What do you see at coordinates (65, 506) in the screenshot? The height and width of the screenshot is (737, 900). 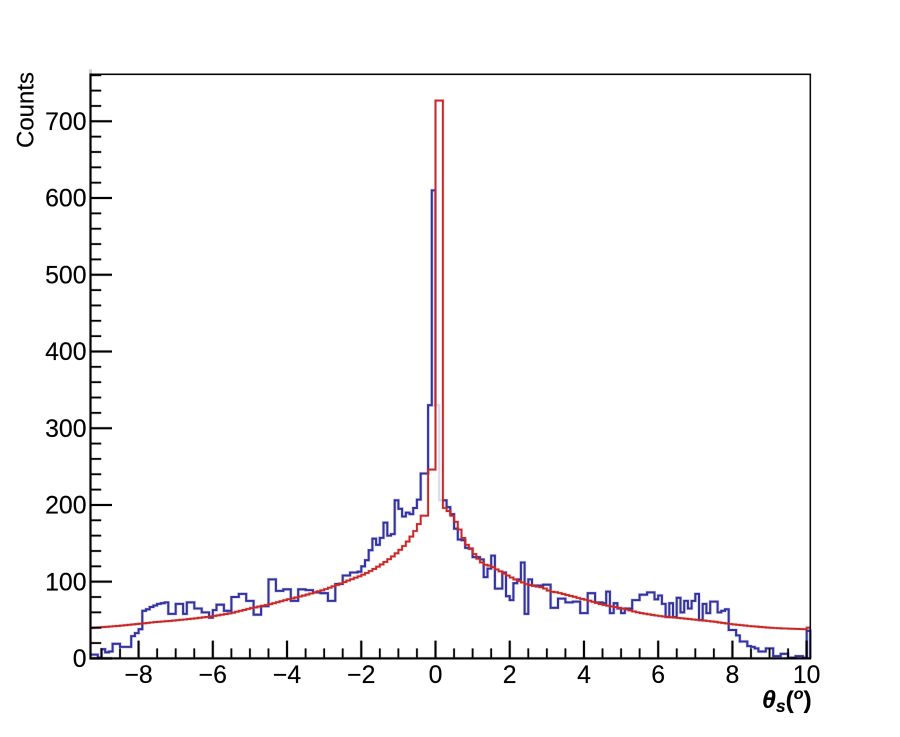 I see `svg-text: 200` at bounding box center [65, 506].